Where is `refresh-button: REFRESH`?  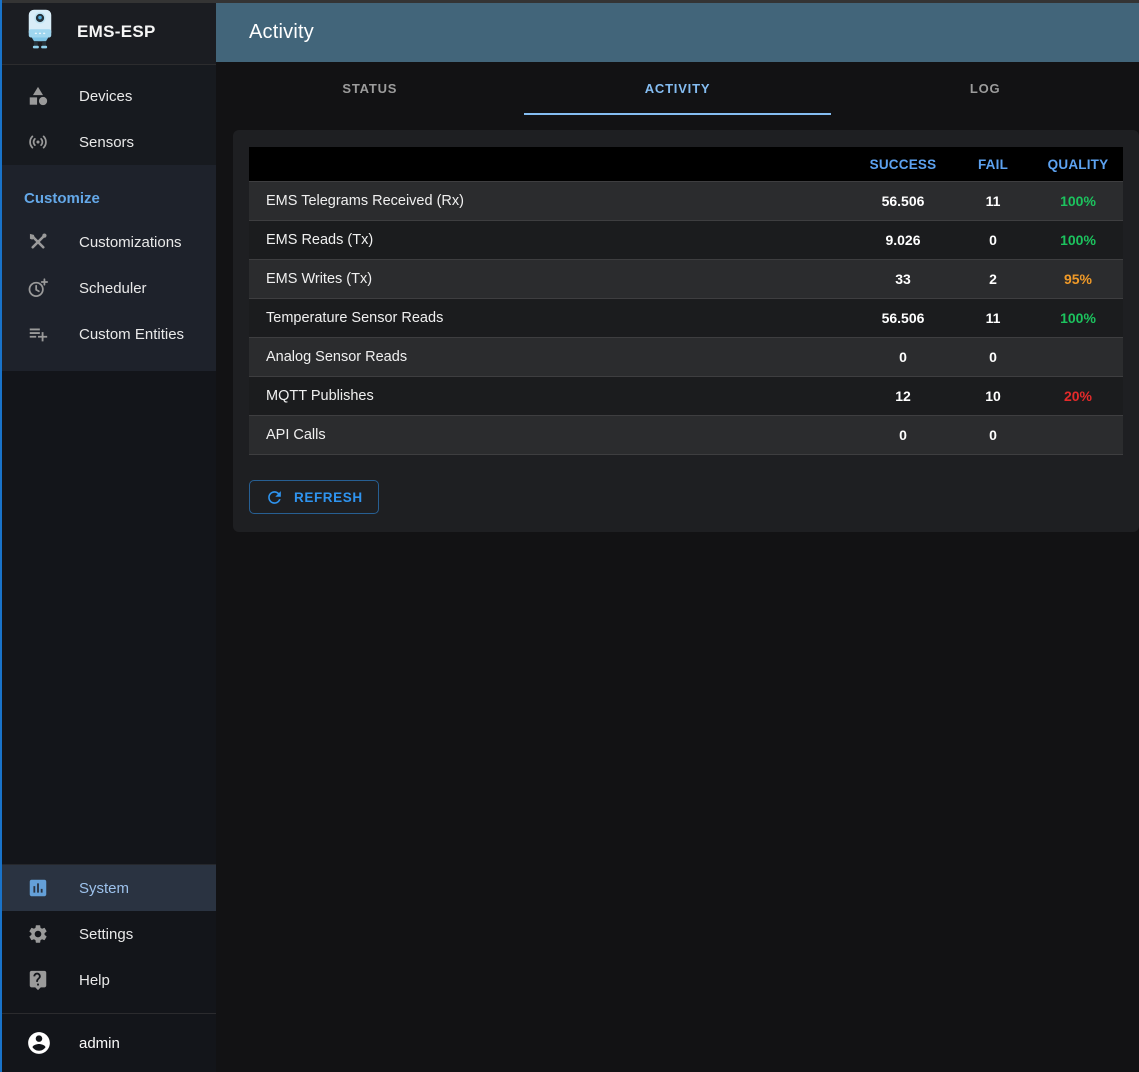
refresh-button: REFRESH is located at coordinates (314, 497).